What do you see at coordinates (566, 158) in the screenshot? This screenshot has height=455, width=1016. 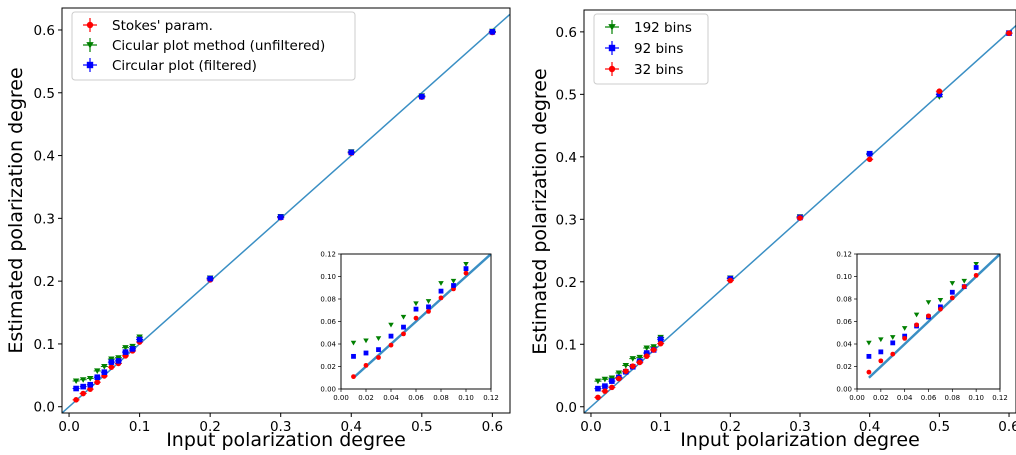 I see `y-tick-label: 0.4` at bounding box center [566, 158].